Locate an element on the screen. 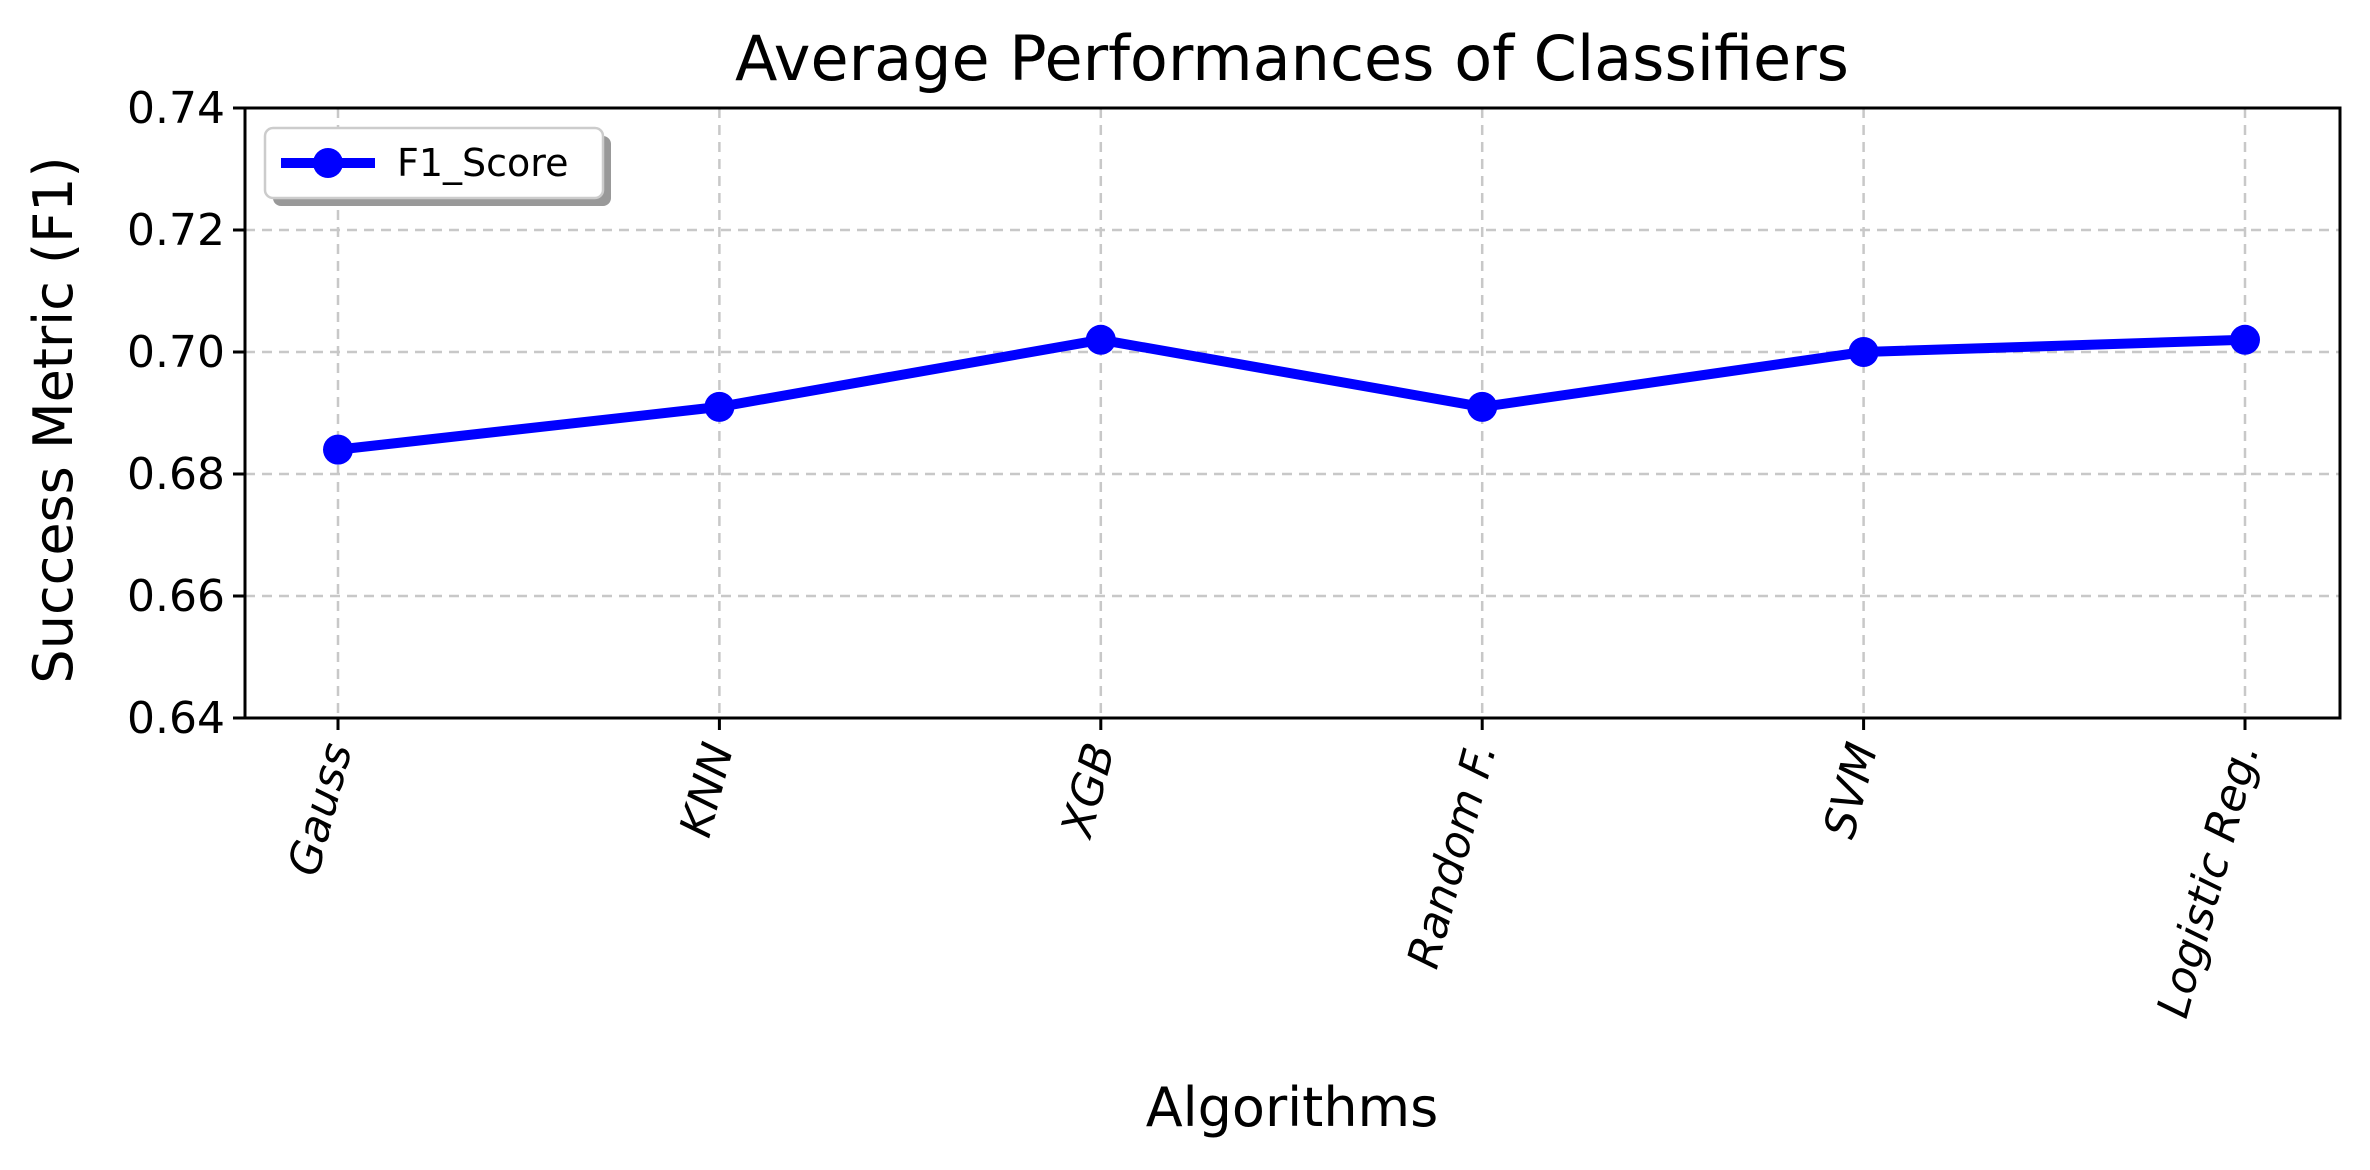  series-line is located at coordinates (1291, 394).